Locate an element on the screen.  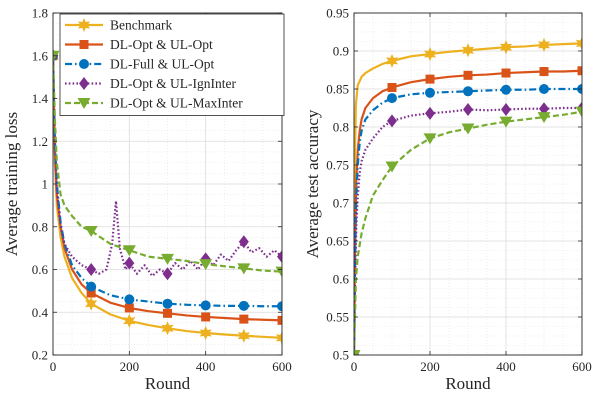
y-tick-label: 0.85 is located at coordinates (337, 89).